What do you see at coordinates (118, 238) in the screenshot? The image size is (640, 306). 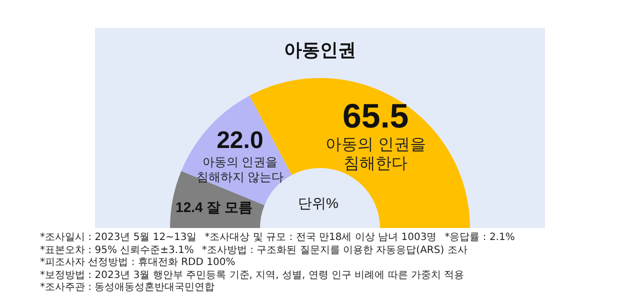 I see `text: *조사일시 : 2023년 5월 12~13일` at bounding box center [118, 238].